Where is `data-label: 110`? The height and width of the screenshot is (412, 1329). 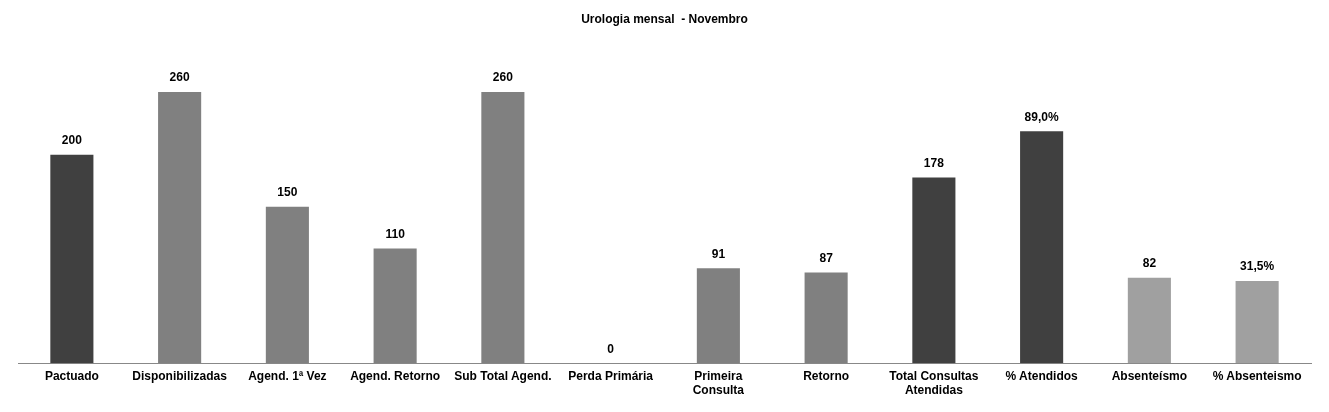
data-label: 110 is located at coordinates (395, 233).